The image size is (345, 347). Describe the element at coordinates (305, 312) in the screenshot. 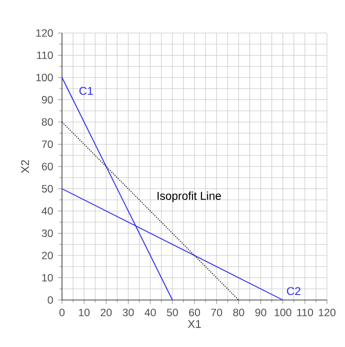

I see `x-tick-label: 110` at that location.